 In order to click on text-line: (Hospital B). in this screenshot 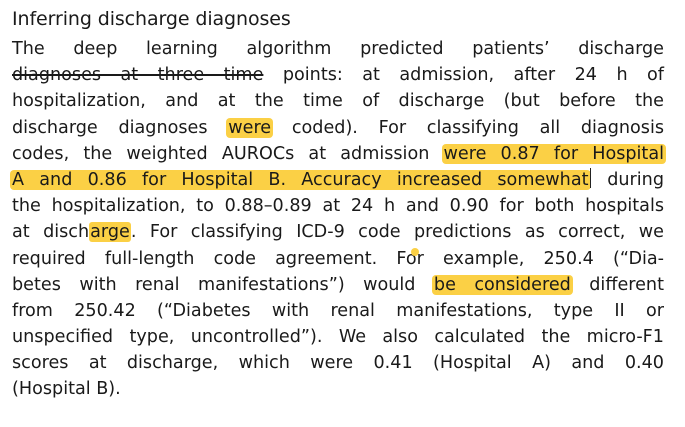, I will do `click(338, 389)`.